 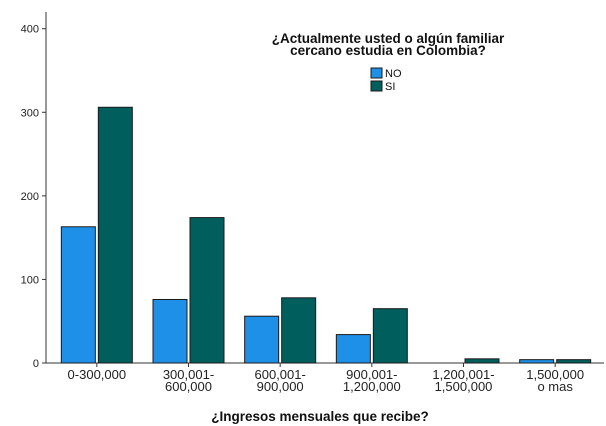 What do you see at coordinates (372, 386) in the screenshot?
I see `x-category-label: 1,200,000` at bounding box center [372, 386].